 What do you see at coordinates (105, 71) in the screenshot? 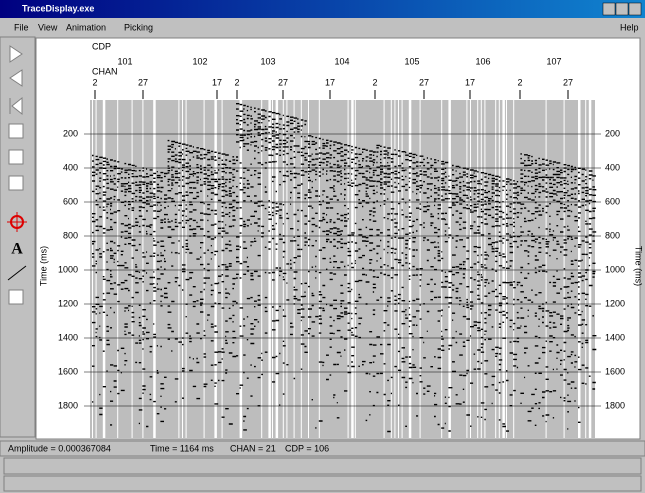
I see `chan-label: CHAN` at bounding box center [105, 71].